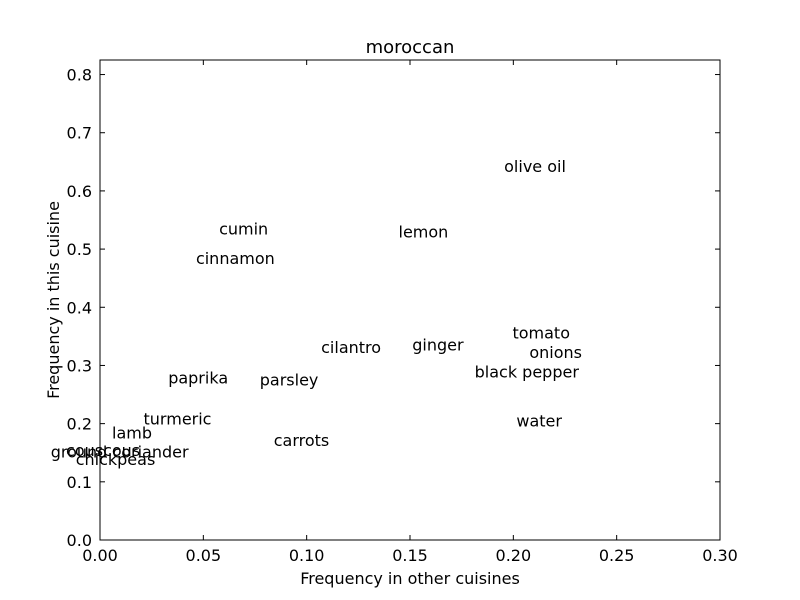  What do you see at coordinates (539, 421) in the screenshot?
I see `point-label: water` at bounding box center [539, 421].